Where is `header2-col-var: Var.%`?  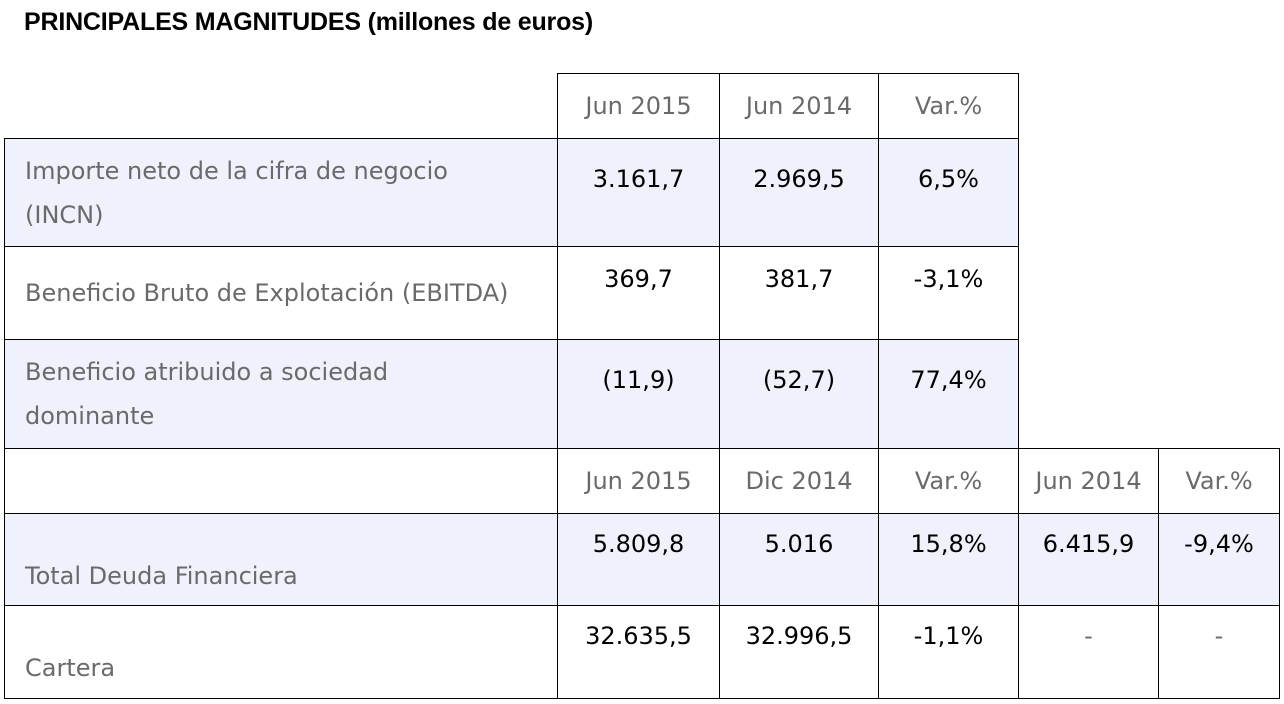 header2-col-var: Var.% is located at coordinates (948, 481).